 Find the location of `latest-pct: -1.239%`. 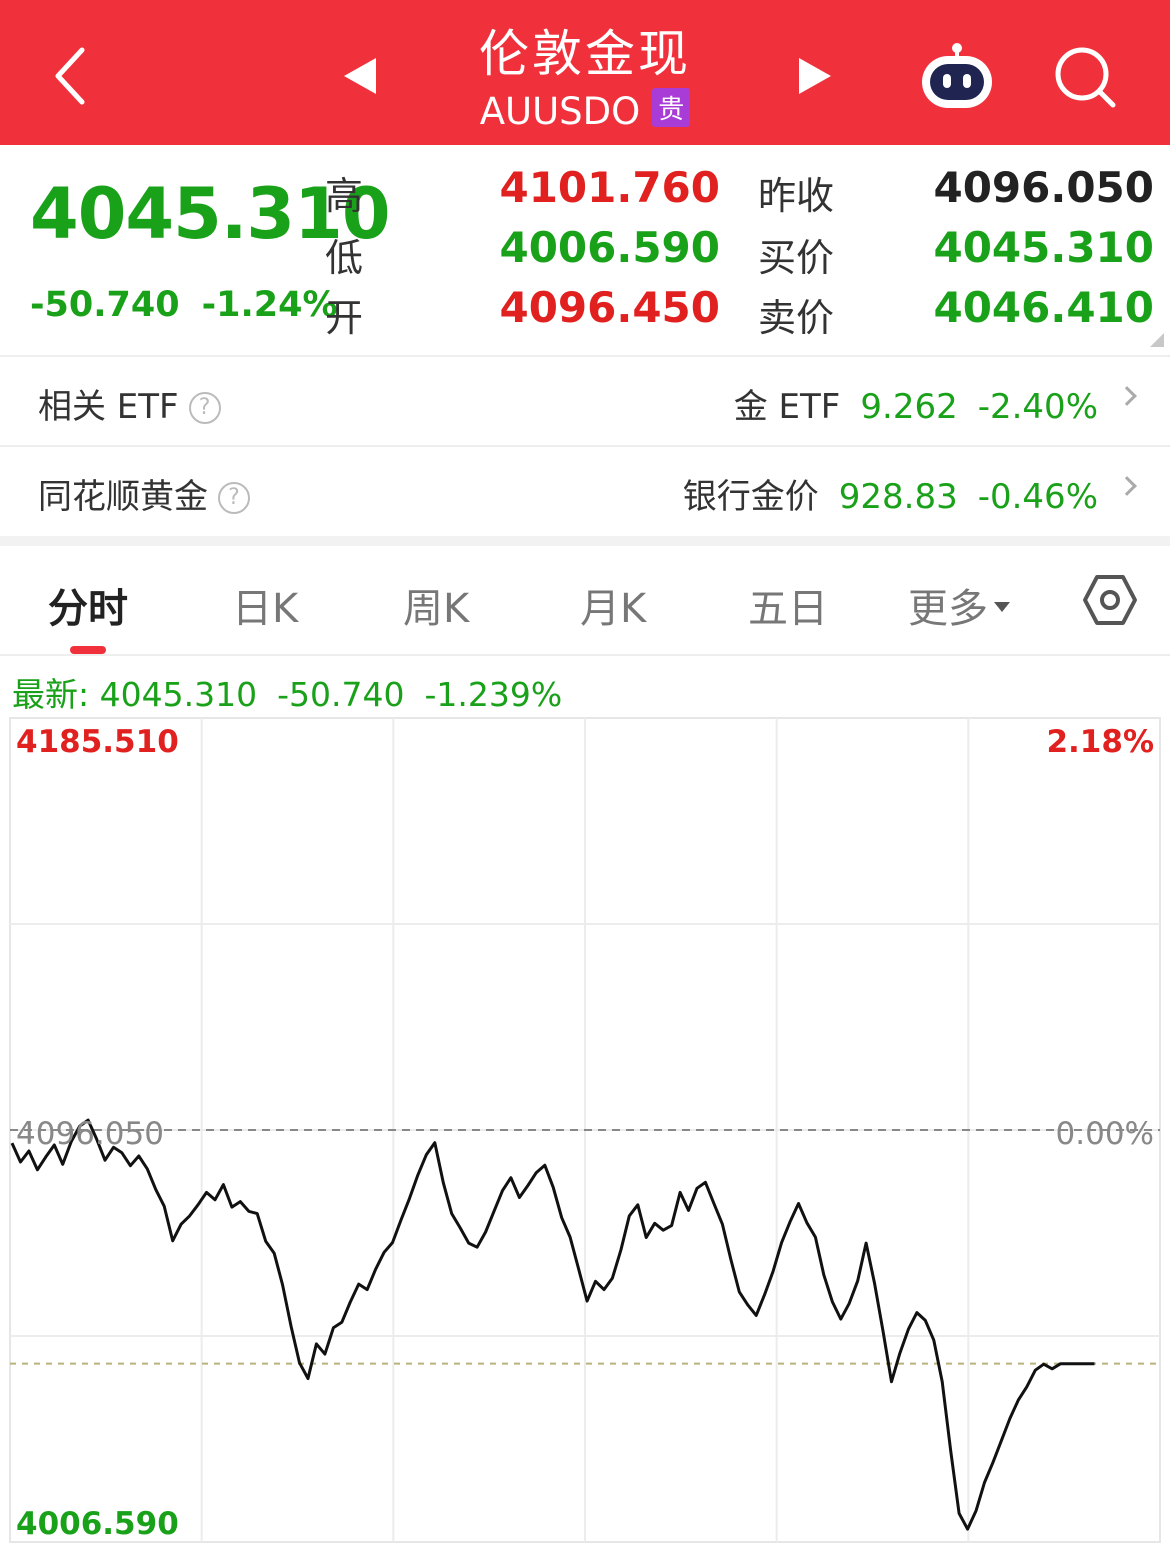

latest-pct: -1.239% is located at coordinates (493, 694).